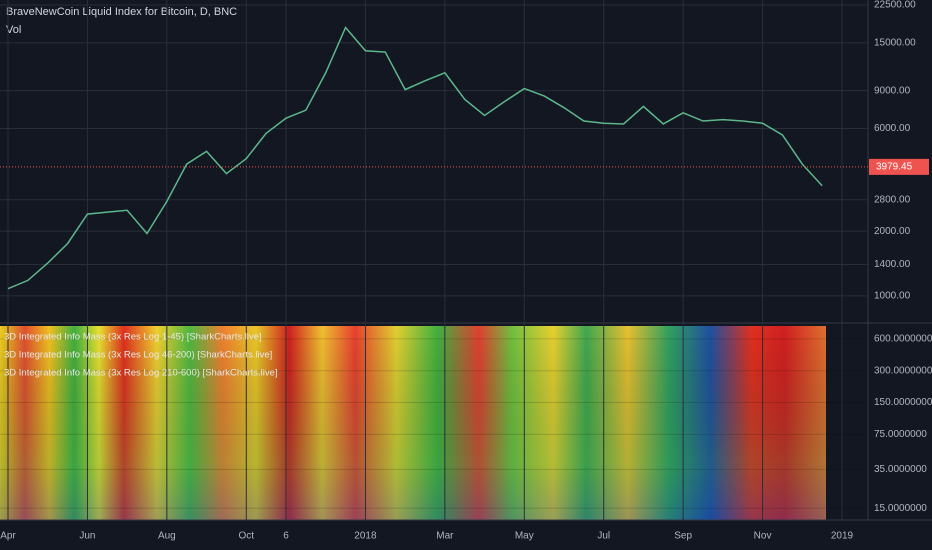  What do you see at coordinates (903, 370) in the screenshot?
I see `y-tick-label: 300.0000000` at bounding box center [903, 370].